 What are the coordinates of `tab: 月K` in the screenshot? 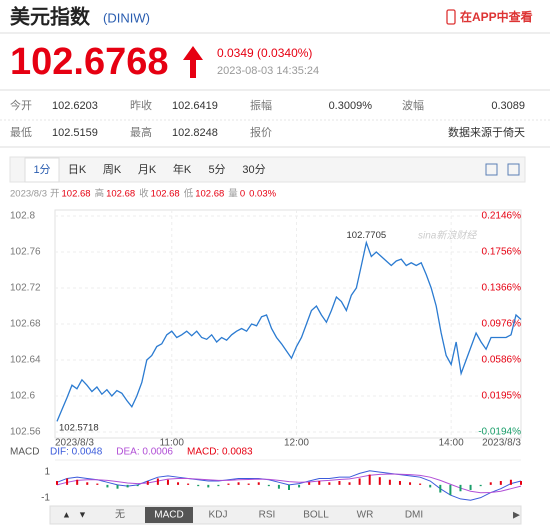 It's located at (147, 170).